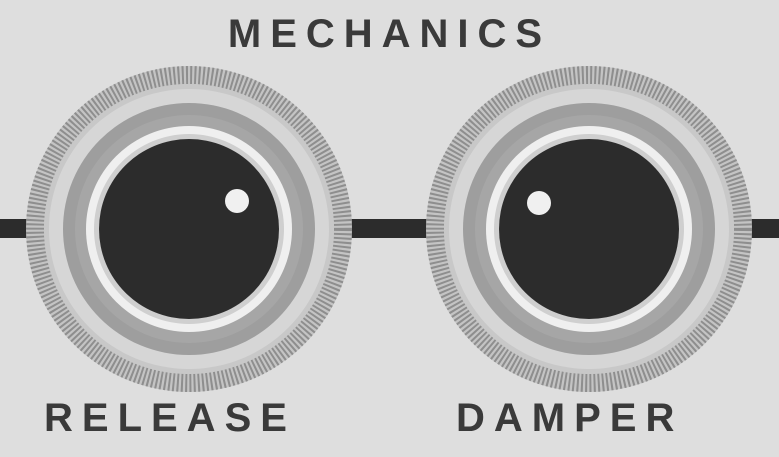 This screenshot has width=779, height=457. I want to click on rail-right, so click(763, 228).